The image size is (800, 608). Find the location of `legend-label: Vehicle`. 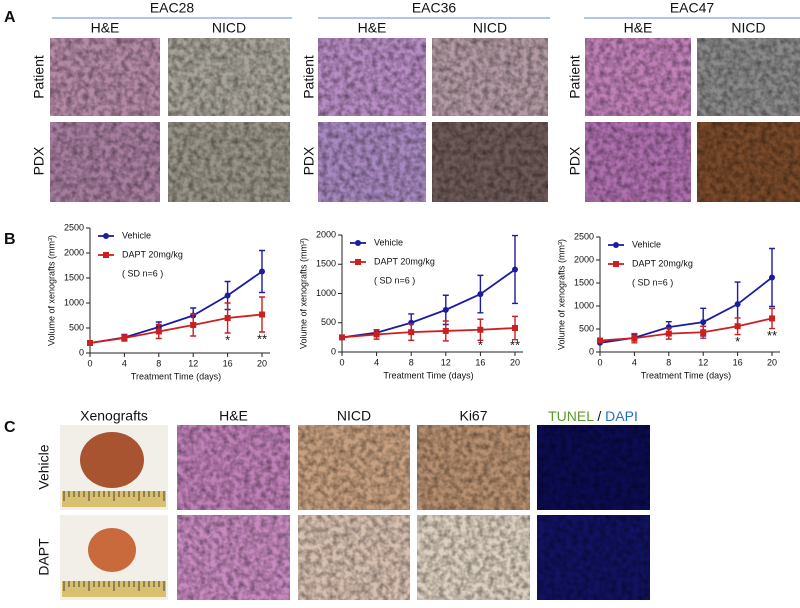

legend-label: Vehicle is located at coordinates (646, 244).